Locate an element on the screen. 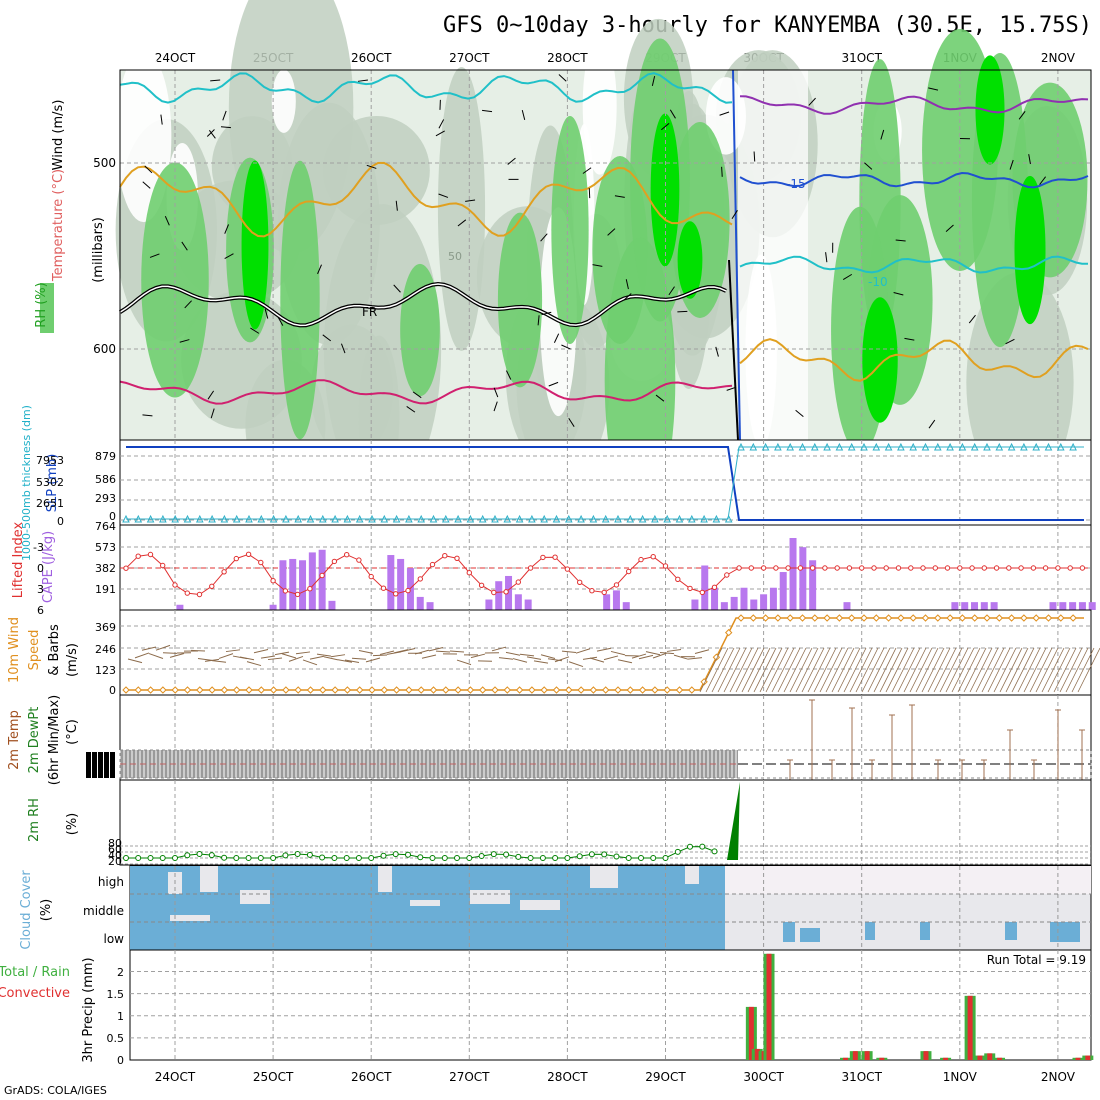  isotherm-orange-right is located at coordinates (914, 360).